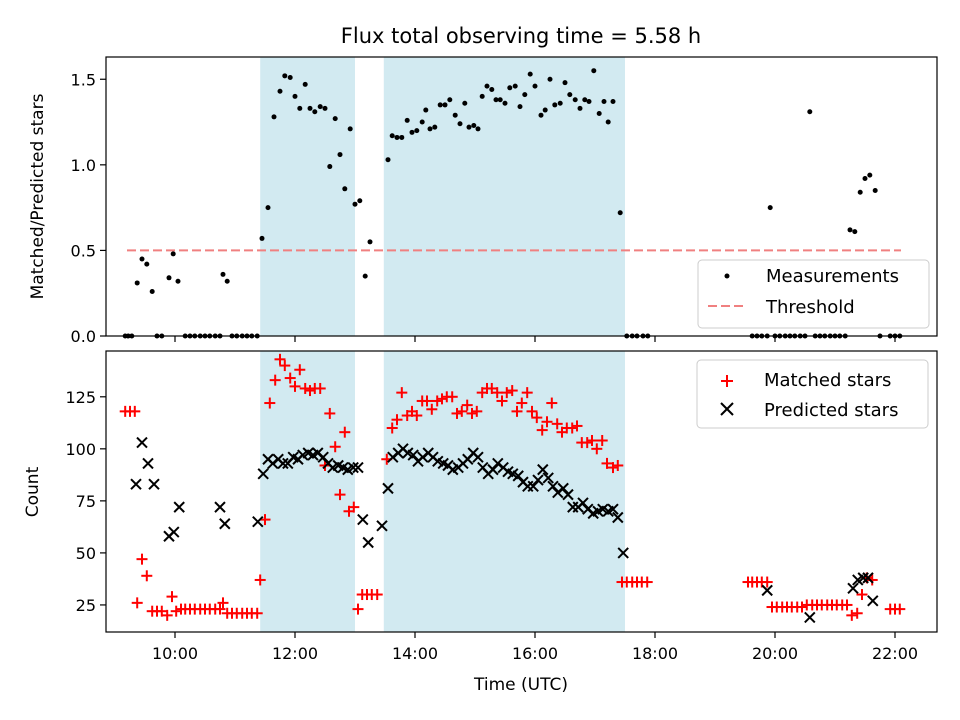 The width and height of the screenshot is (960, 720). I want to click on legend-matched-marker, so click(727, 381).